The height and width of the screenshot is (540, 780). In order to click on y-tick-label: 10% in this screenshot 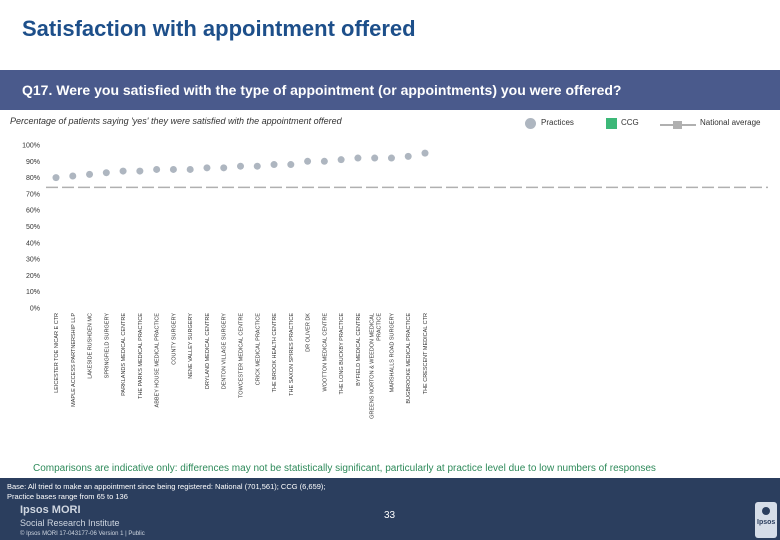, I will do `click(33, 292)`.